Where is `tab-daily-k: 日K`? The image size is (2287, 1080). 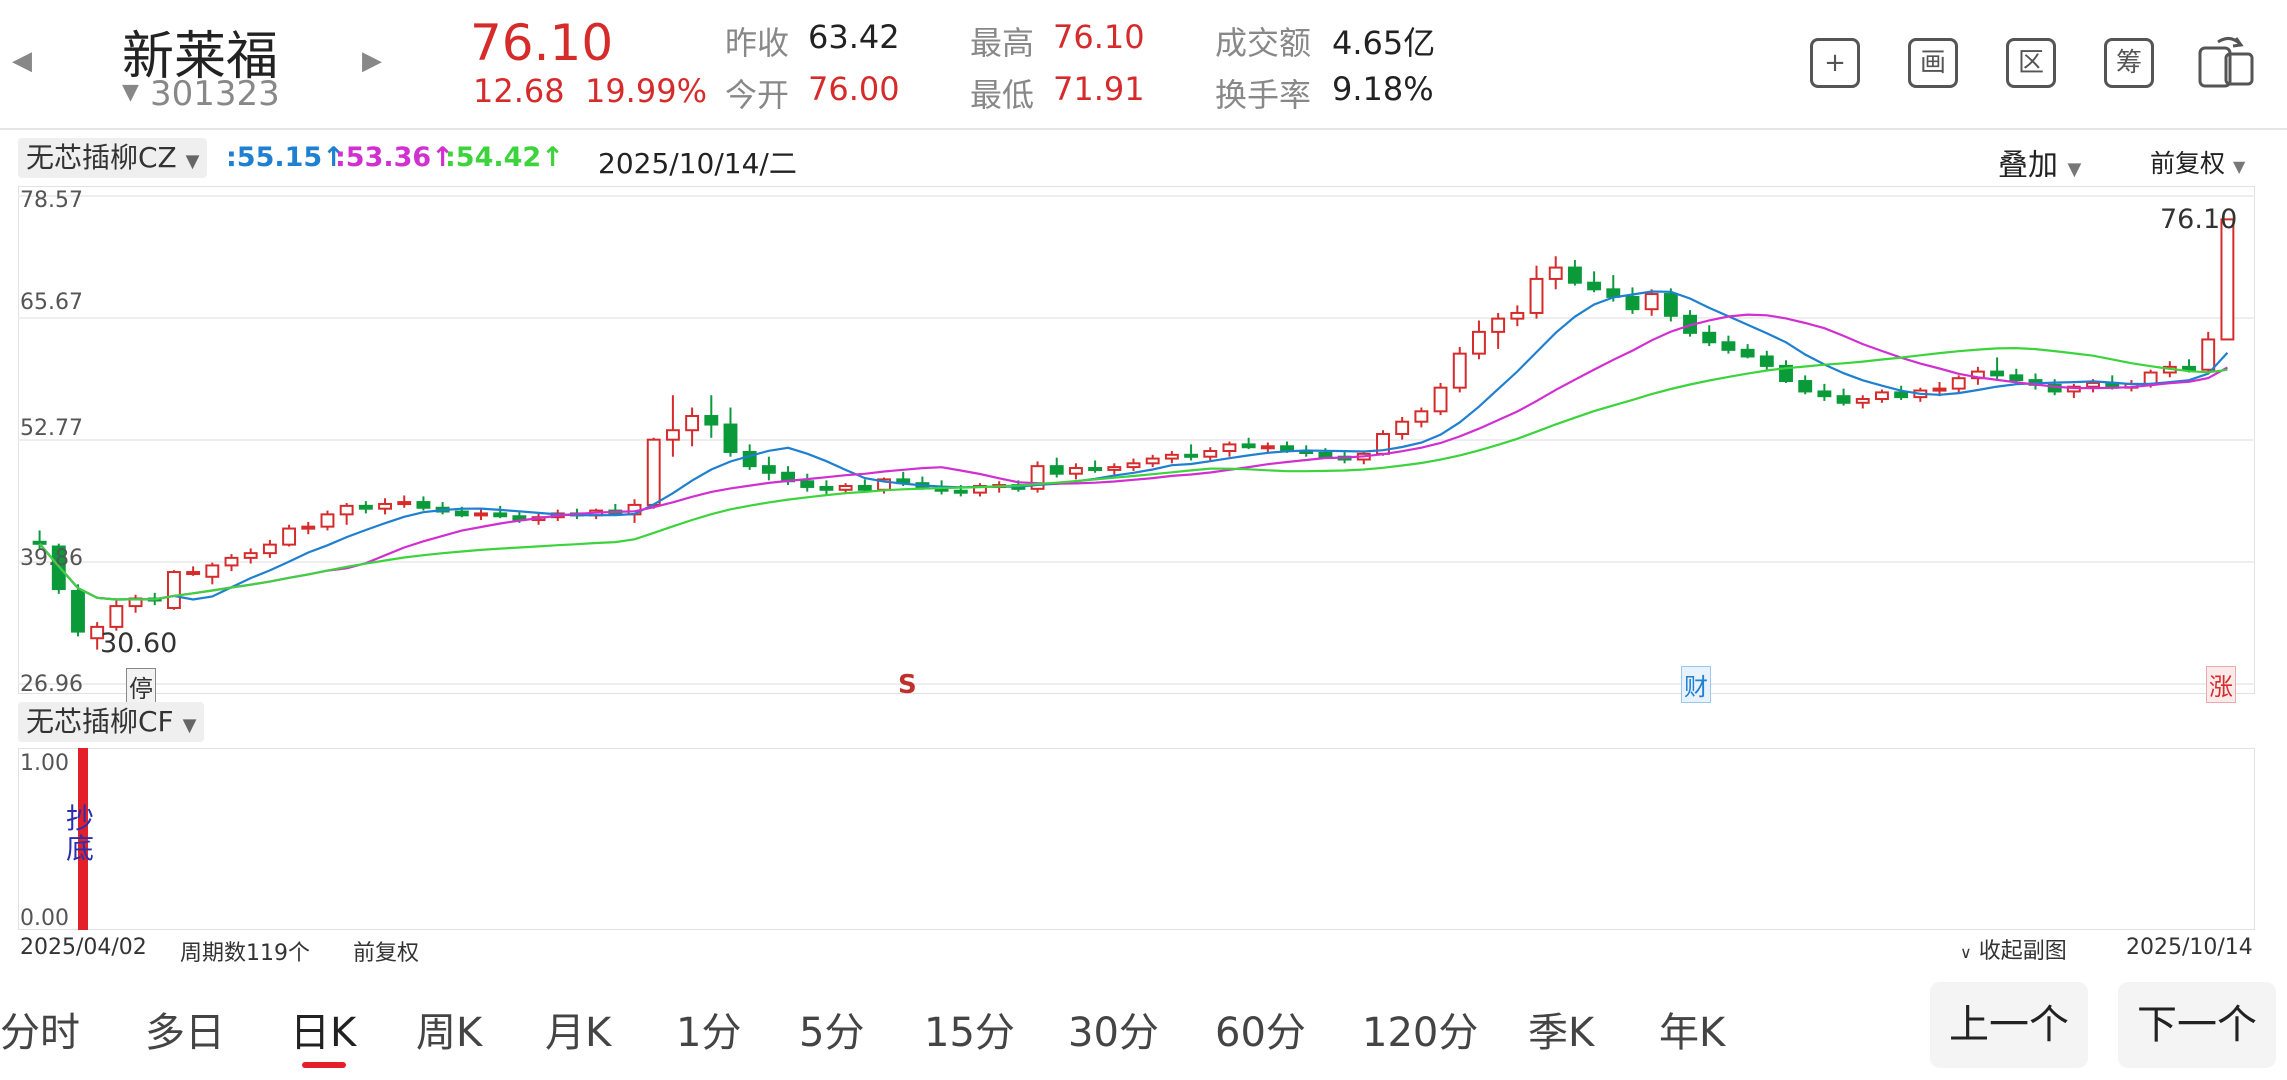
tab-daily-k: 日K is located at coordinates (323, 1029).